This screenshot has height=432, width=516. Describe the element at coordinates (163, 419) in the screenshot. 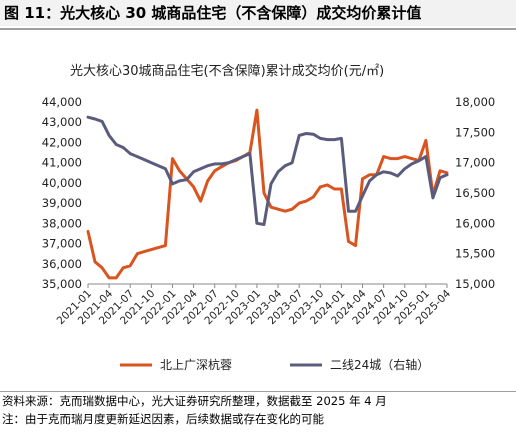

I see `footnote: 注：由于克而瑞月度更新延迟因素，后续数据或存在变化的可能` at that location.